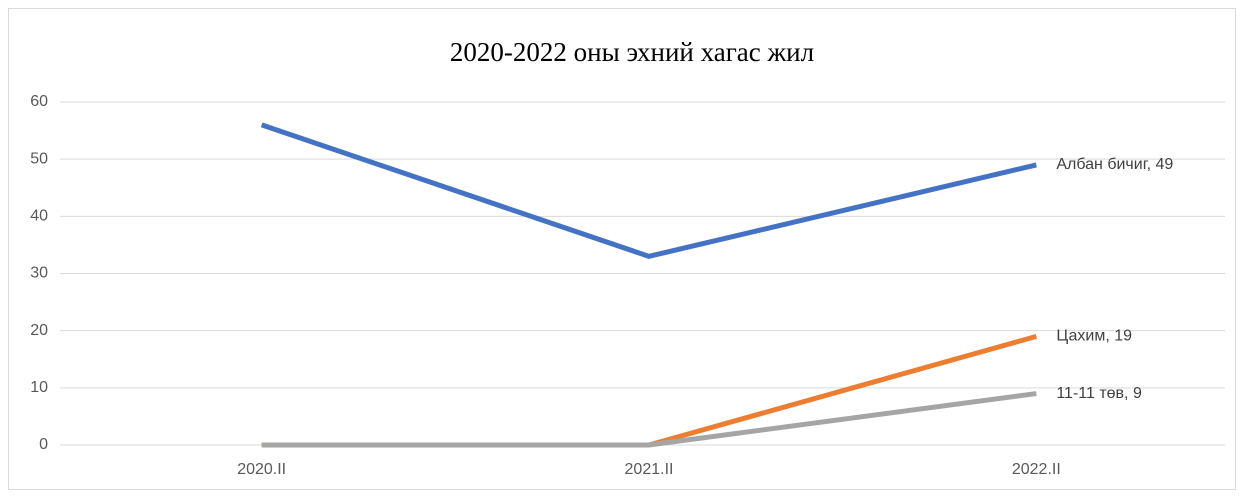 This screenshot has width=1244, height=497. I want to click on series-line, so click(649, 419).